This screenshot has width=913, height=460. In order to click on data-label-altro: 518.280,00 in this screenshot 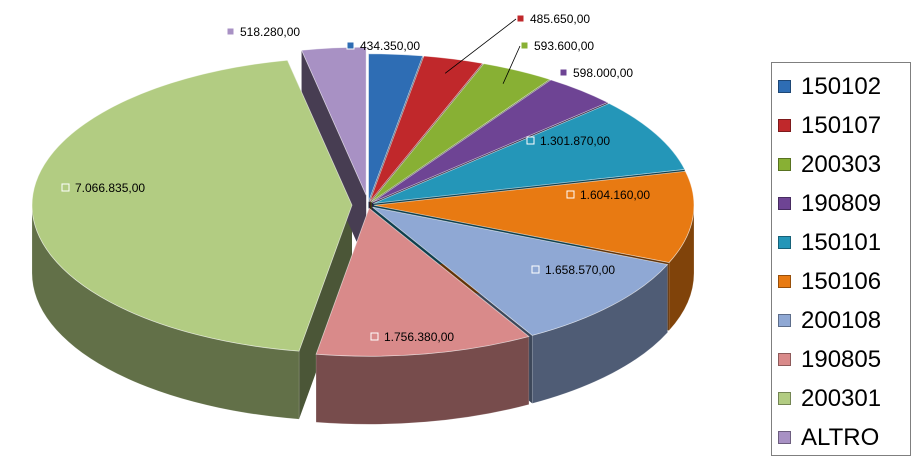, I will do `click(270, 32)`.